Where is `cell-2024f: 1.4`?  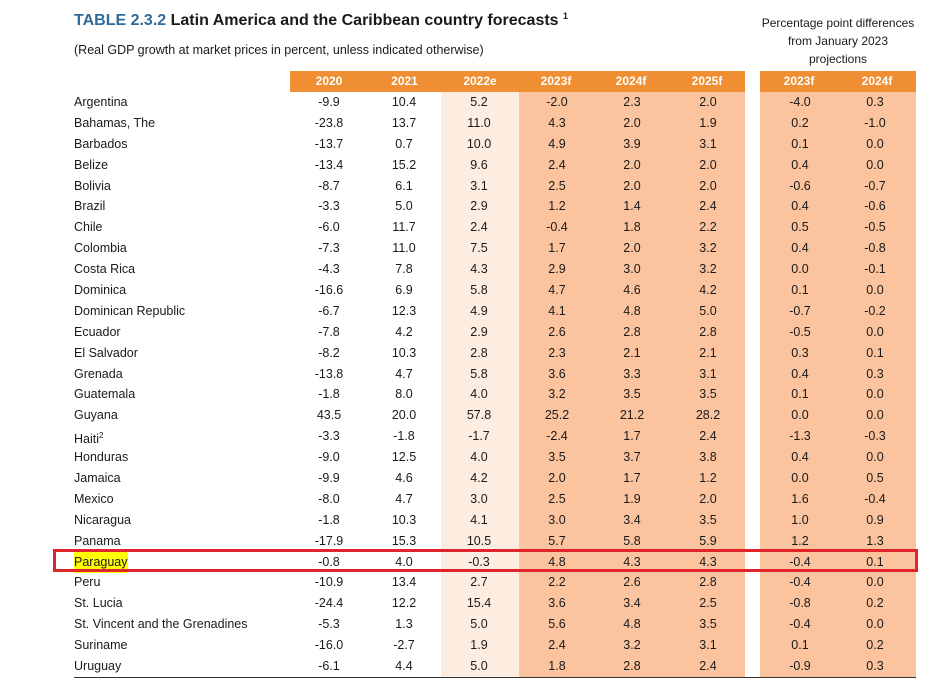 cell-2024f: 1.4 is located at coordinates (632, 206).